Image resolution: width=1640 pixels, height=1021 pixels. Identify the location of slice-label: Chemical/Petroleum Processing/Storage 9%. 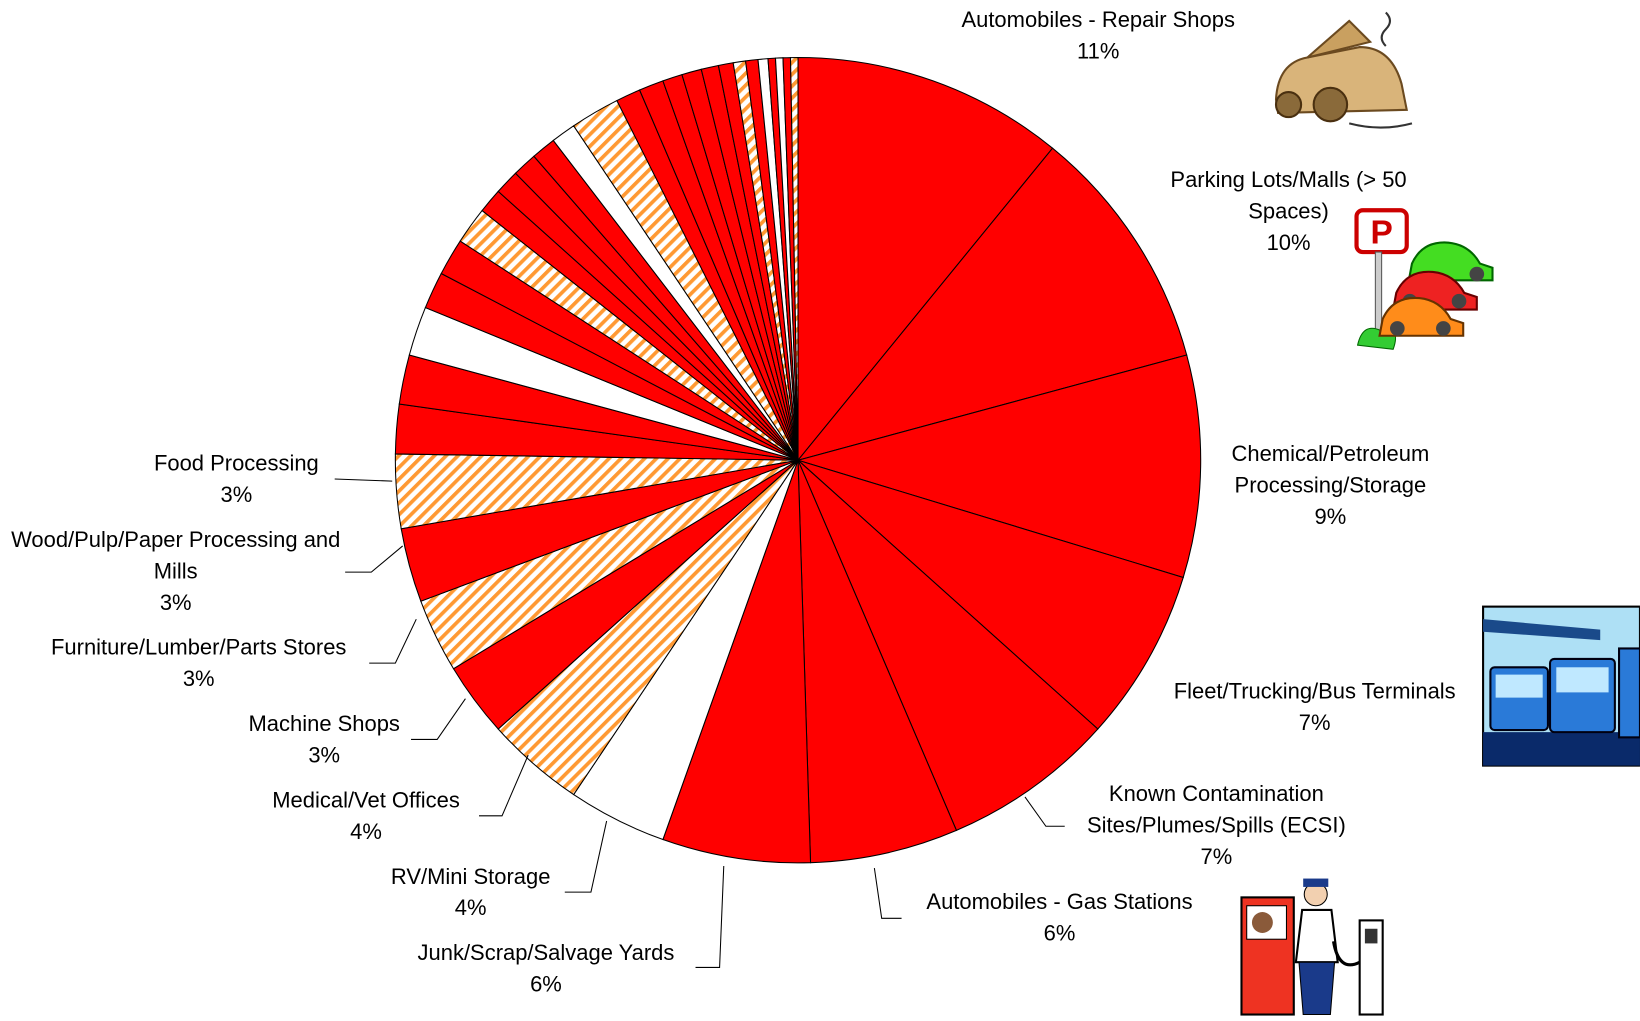
(1330, 486).